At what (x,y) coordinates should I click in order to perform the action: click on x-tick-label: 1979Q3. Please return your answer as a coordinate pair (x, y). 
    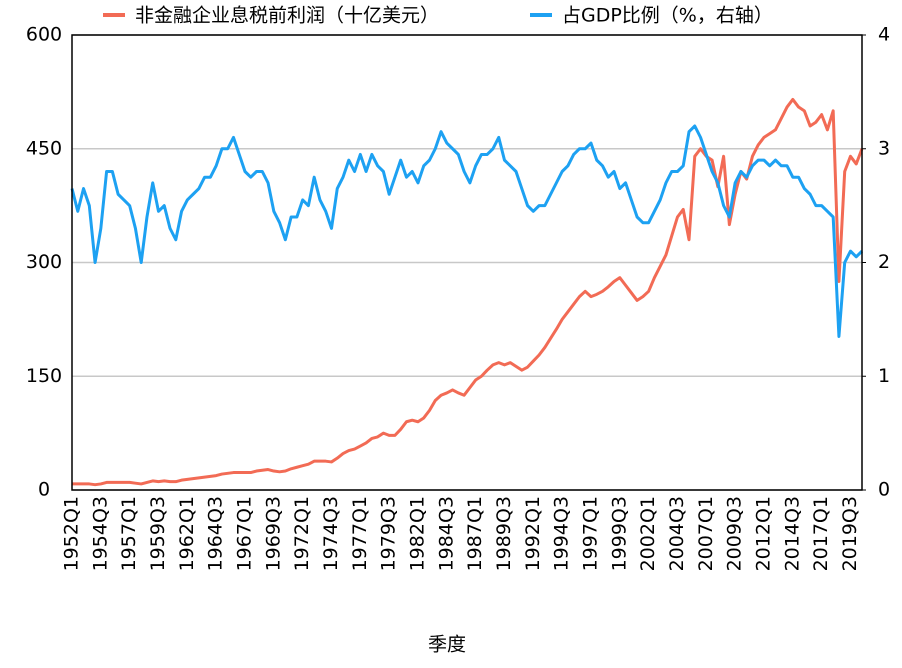
    Looking at the image, I should click on (389, 533).